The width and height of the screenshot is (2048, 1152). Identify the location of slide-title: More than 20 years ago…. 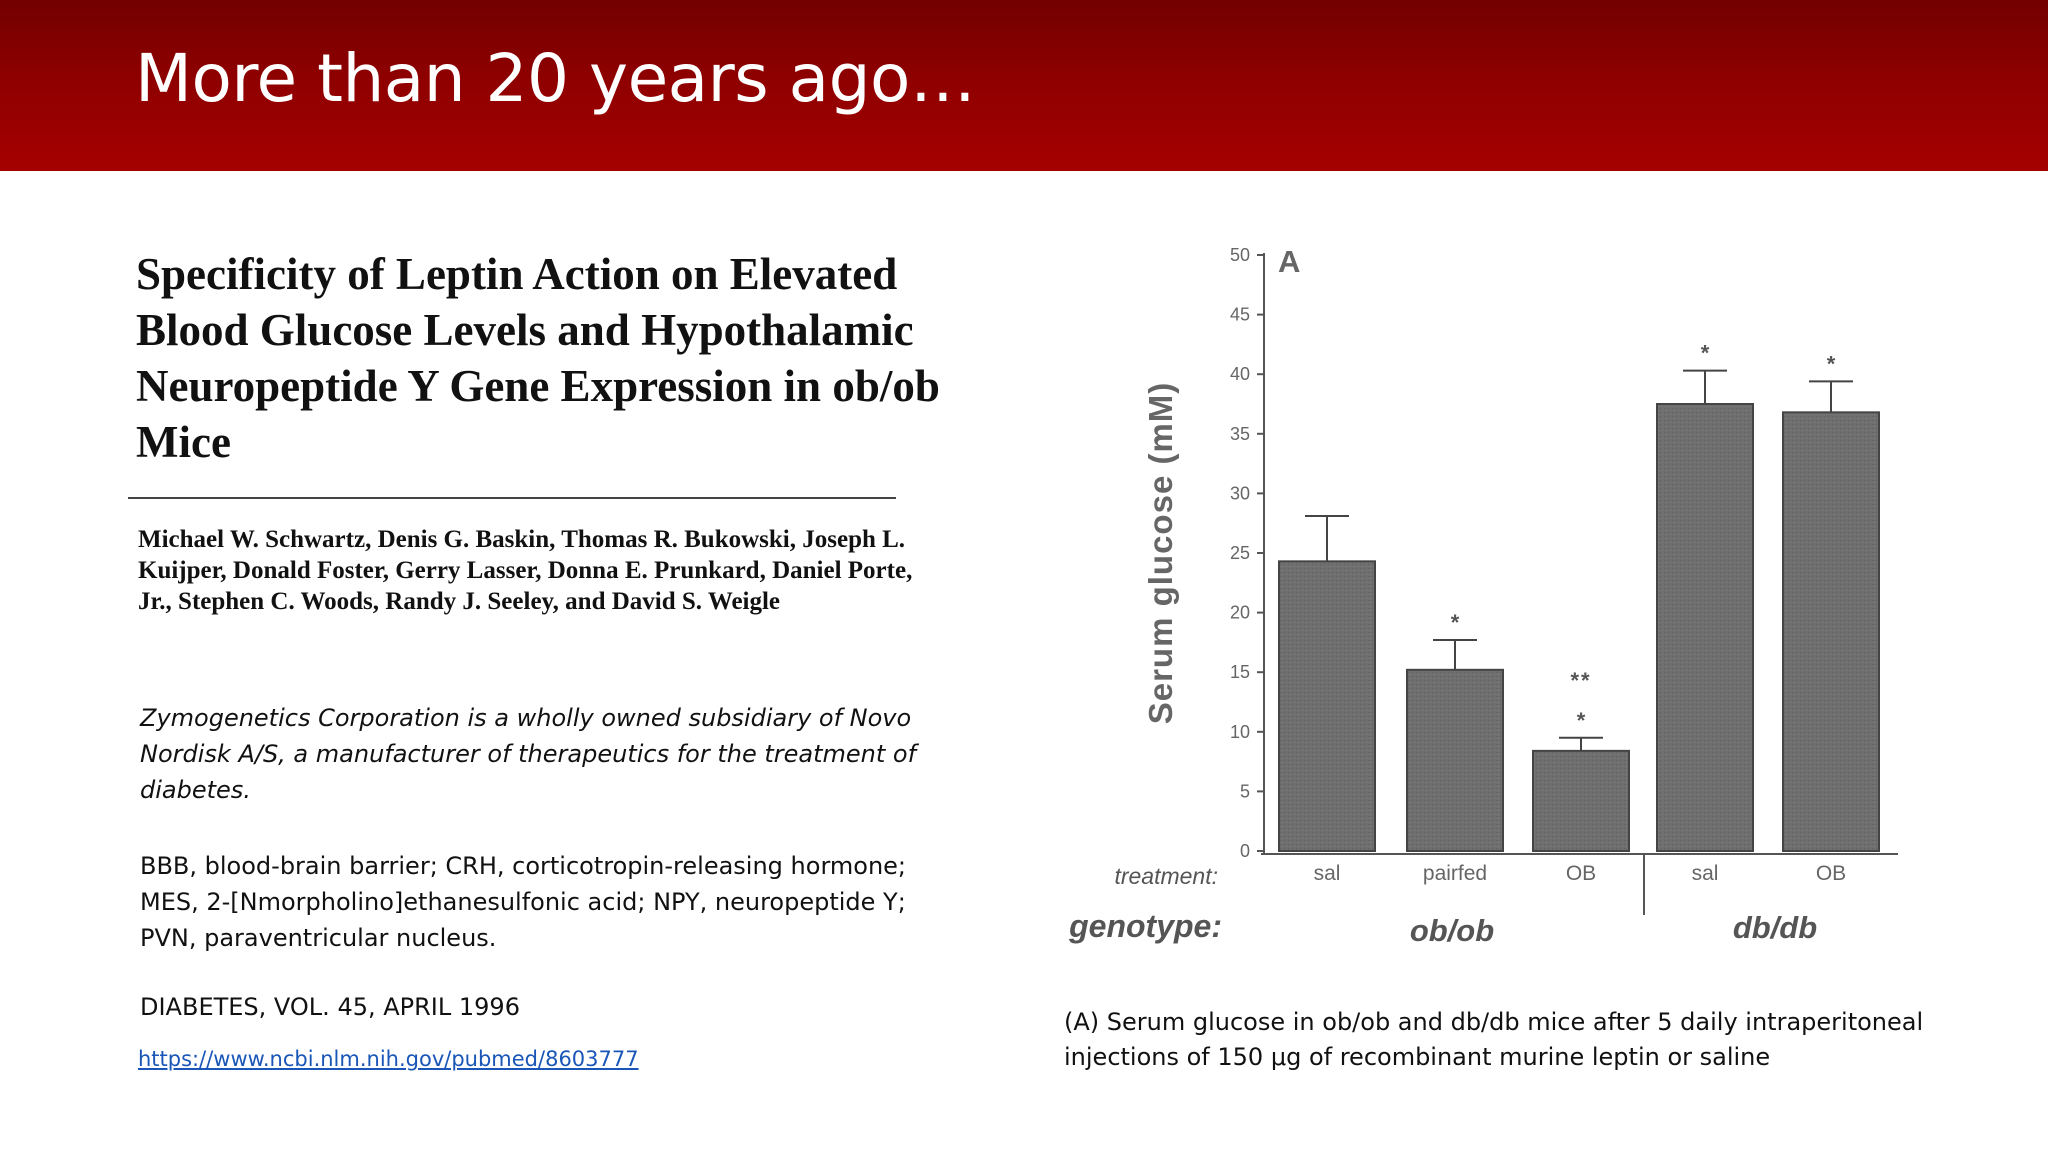
(555, 78).